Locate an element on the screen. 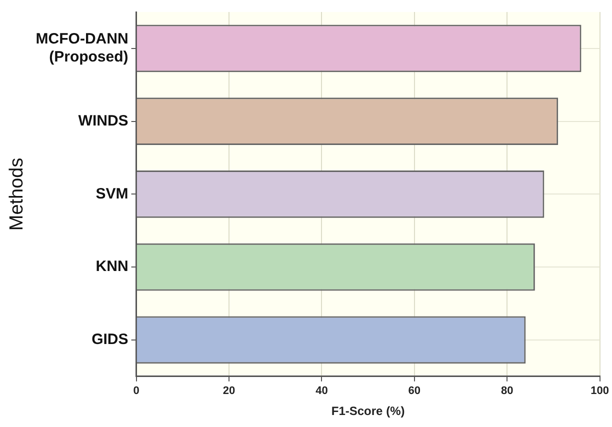 This screenshot has width=612, height=427. x-axis-title: F1-Score (%) is located at coordinates (368, 411).